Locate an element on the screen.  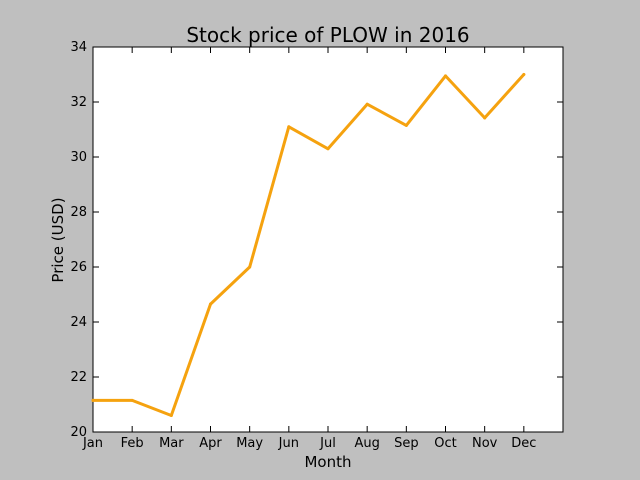
x-tick-label: Sep is located at coordinates (406, 443).